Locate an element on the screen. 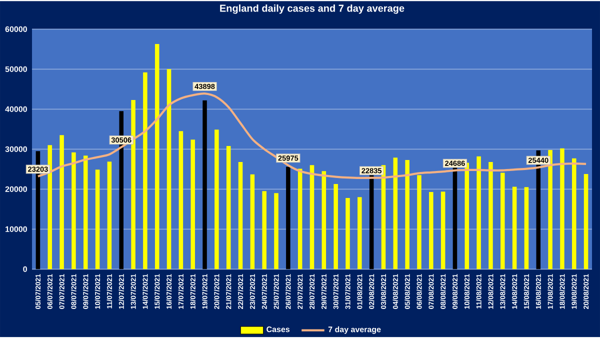 Image resolution: width=600 pixels, height=340 pixels. chart-title: England daily cases and 7 day average is located at coordinates (312, 9).